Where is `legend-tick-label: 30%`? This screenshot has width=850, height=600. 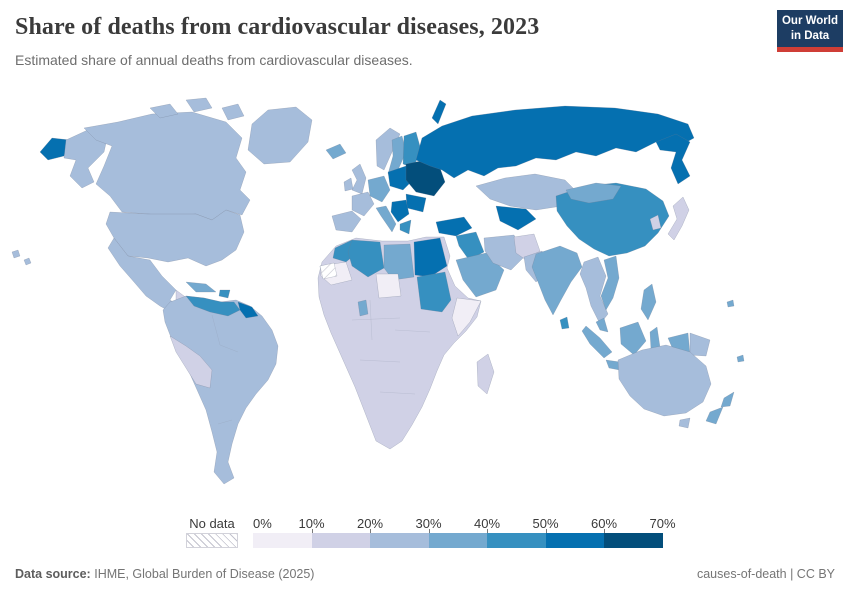
legend-tick-label: 30% is located at coordinates (428, 523).